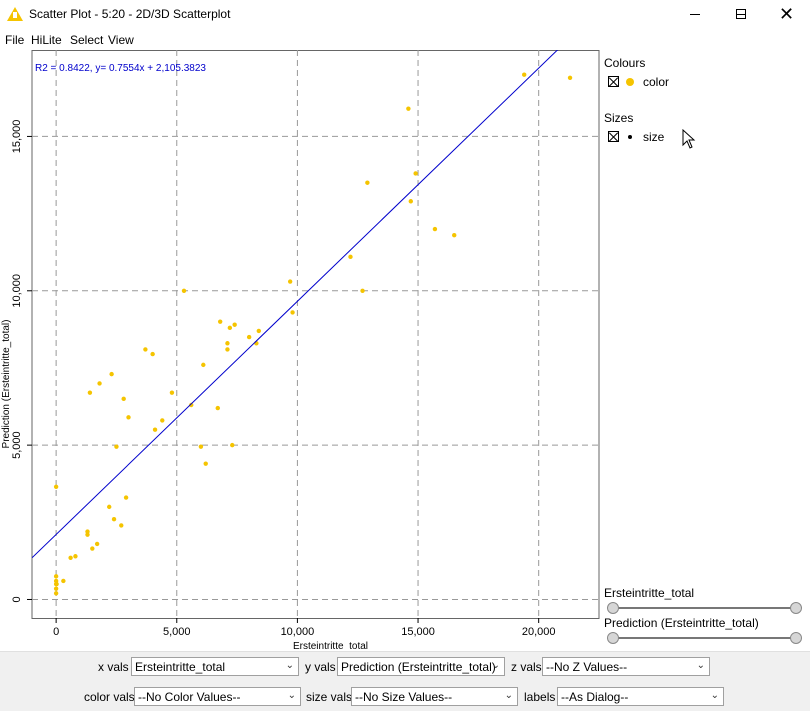  I want to click on y-vals-select: Prediction (Ersteintritte_total) ⌄, so click(421, 666).